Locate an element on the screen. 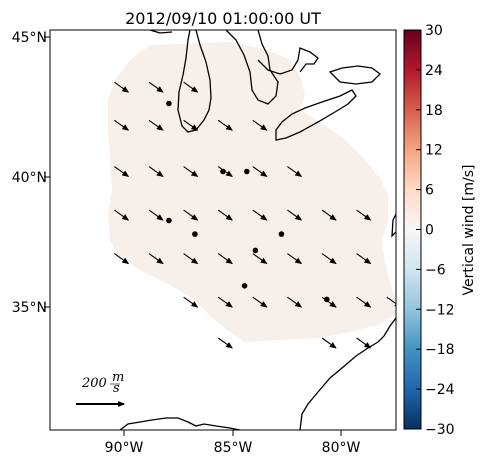 This screenshot has height=460, width=487. lat-tick-label: 40°N is located at coordinates (29, 178).